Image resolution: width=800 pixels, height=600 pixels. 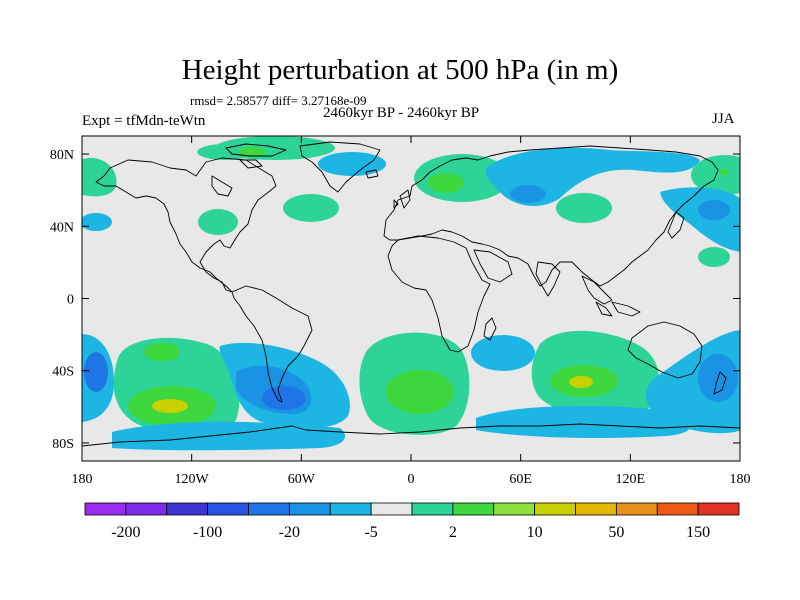 I want to click on antarctic-blue-anomaly-west, so click(x=229, y=436).